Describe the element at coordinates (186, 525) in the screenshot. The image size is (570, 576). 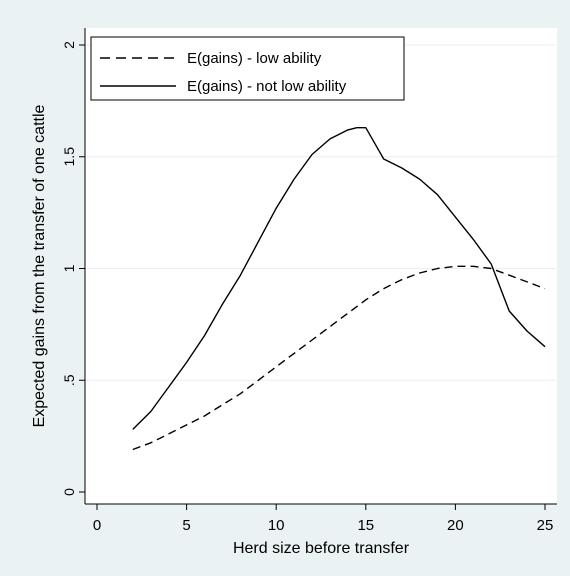
I see `x-tick-label-1: 5` at that location.